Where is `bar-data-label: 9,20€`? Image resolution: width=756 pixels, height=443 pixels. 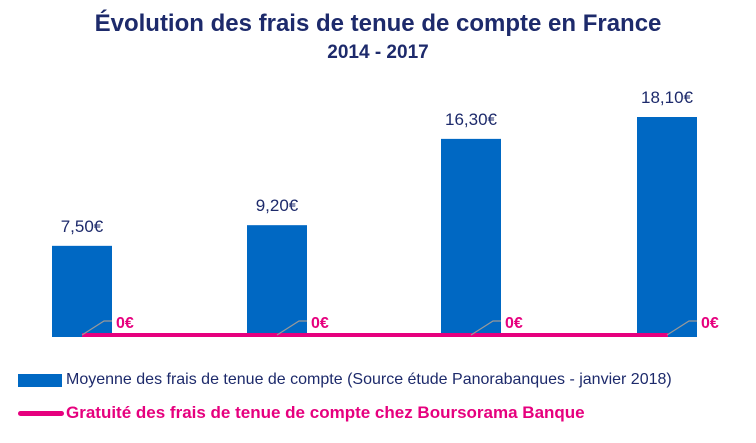
bar-data-label: 9,20€ is located at coordinates (277, 205).